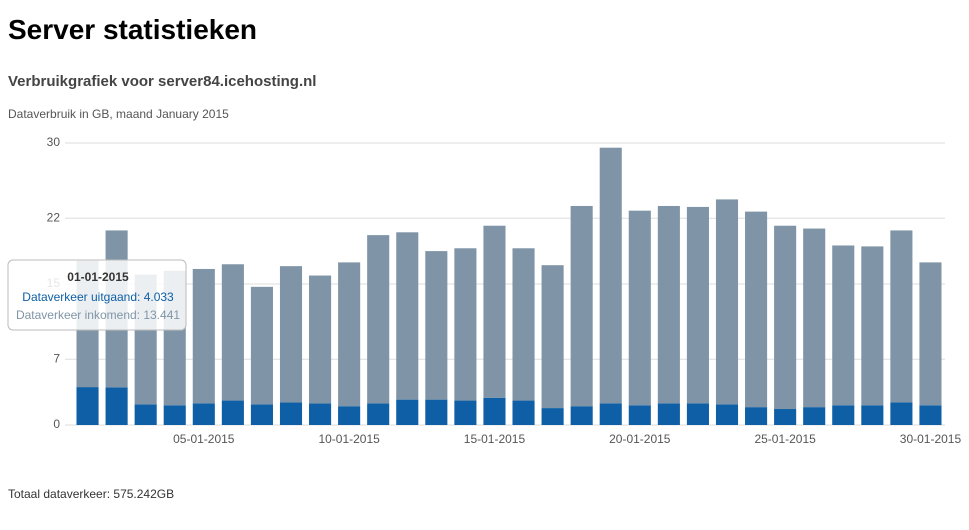 The width and height of the screenshot is (969, 530). I want to click on tooltip-line: Dataverkeer uitgaand: 4.033, so click(98, 297).